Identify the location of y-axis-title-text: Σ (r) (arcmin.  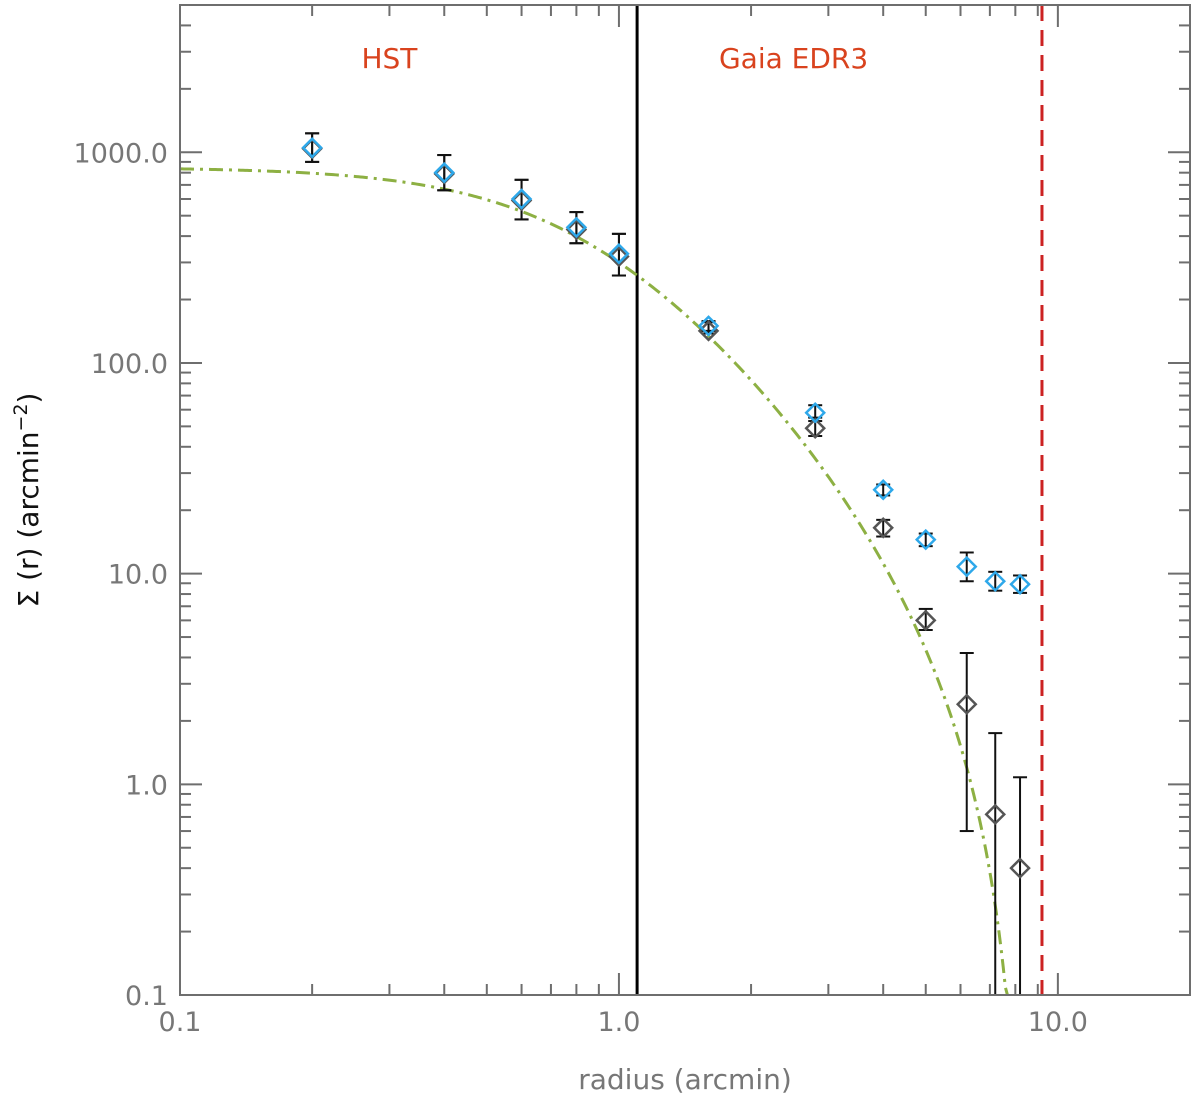
(28, 519).